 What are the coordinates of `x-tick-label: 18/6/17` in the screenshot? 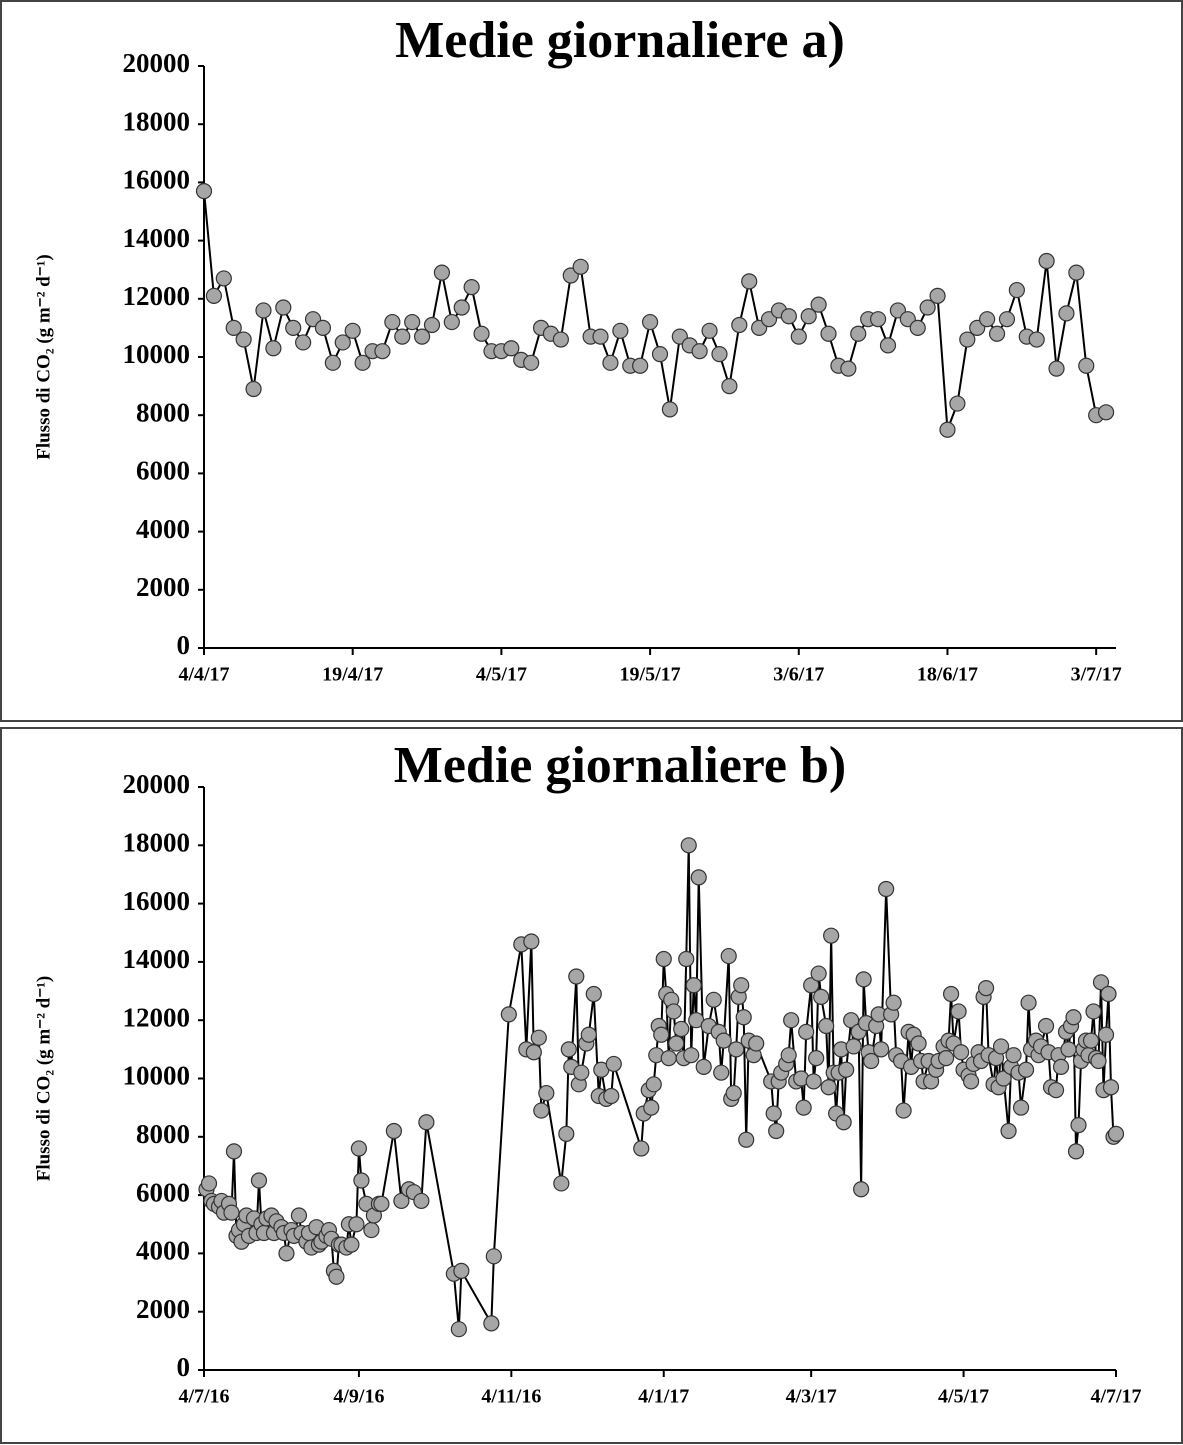 It's located at (947, 675).